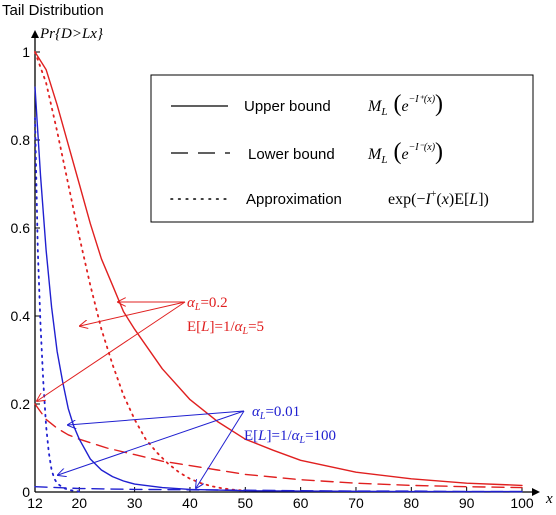  What do you see at coordinates (356, 503) in the screenshot?
I see `x-tick-label: 70` at bounding box center [356, 503].